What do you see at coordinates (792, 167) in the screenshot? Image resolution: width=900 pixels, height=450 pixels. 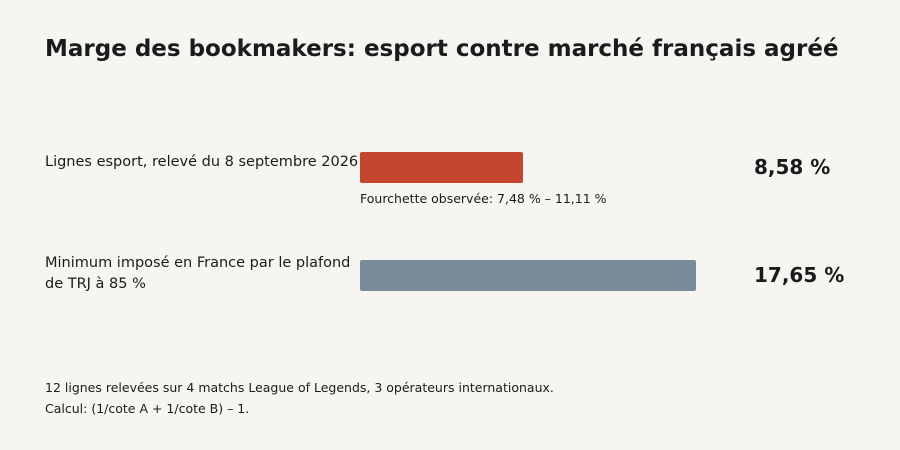 I see `value-label-esport: 8,58 %` at bounding box center [792, 167].